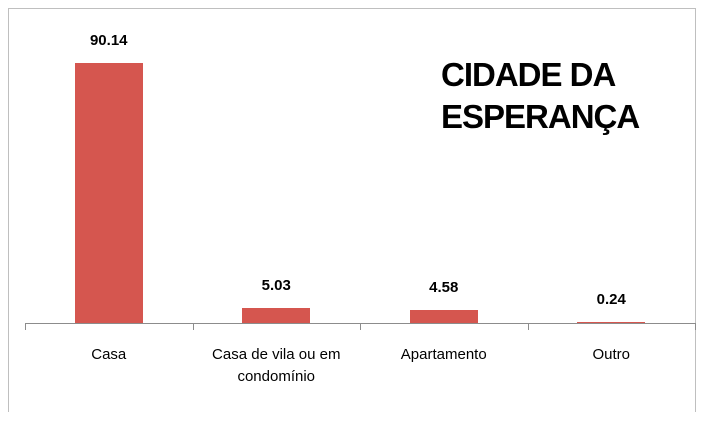 The image size is (704, 421). I want to click on x-tick-label: Outro, so click(611, 354).